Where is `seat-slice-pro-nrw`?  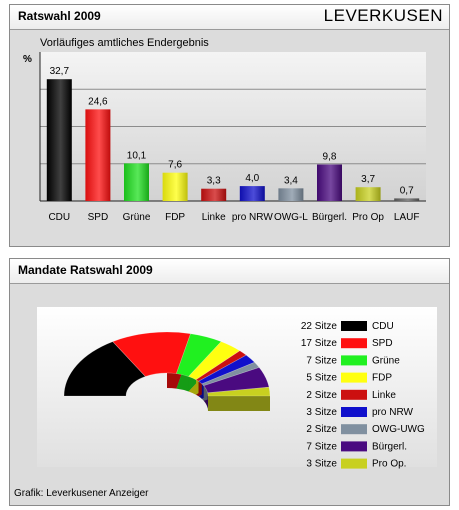
seat-slice-pro-nrw is located at coordinates (226, 369).